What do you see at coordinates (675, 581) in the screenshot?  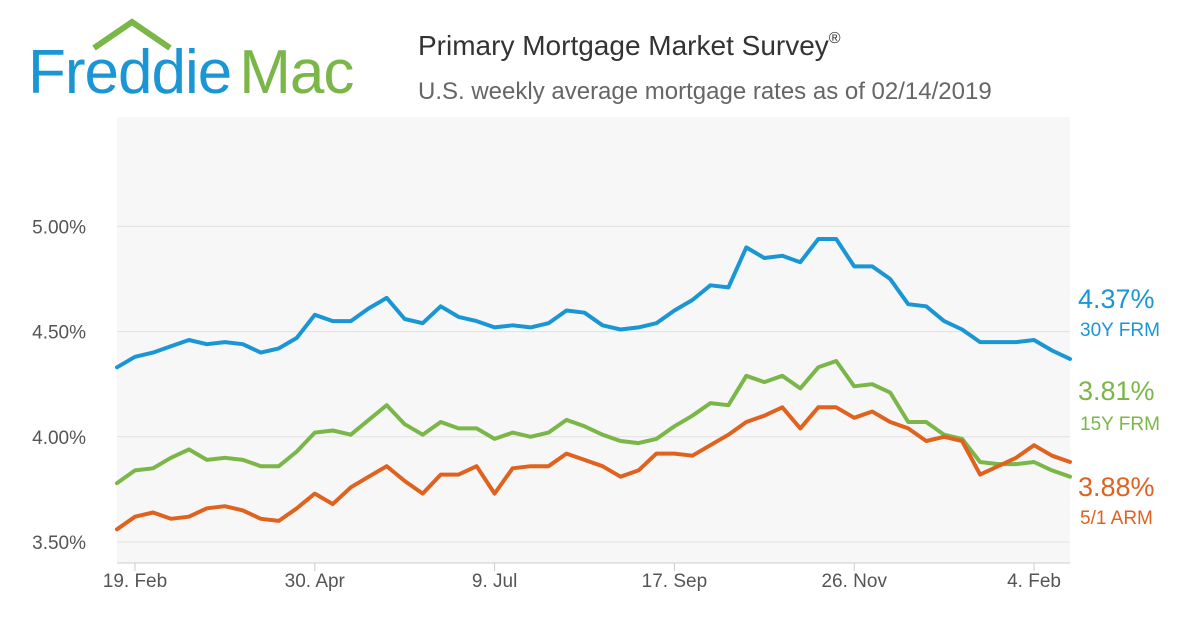 I see `x-tick-label: 17. Sep` at bounding box center [675, 581].